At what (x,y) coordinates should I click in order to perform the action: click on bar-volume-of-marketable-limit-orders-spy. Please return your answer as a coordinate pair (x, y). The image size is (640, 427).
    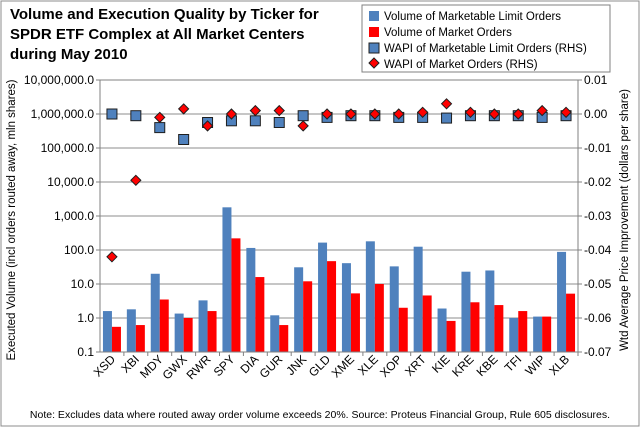
    Looking at the image, I should click on (227, 279).